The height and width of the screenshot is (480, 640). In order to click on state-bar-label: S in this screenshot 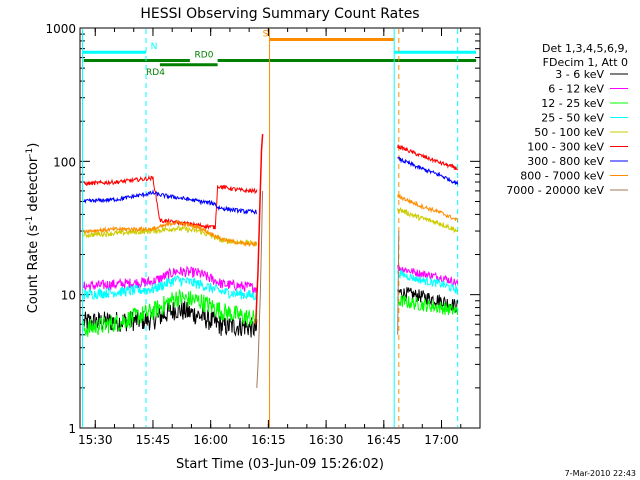, I will do `click(266, 34)`.